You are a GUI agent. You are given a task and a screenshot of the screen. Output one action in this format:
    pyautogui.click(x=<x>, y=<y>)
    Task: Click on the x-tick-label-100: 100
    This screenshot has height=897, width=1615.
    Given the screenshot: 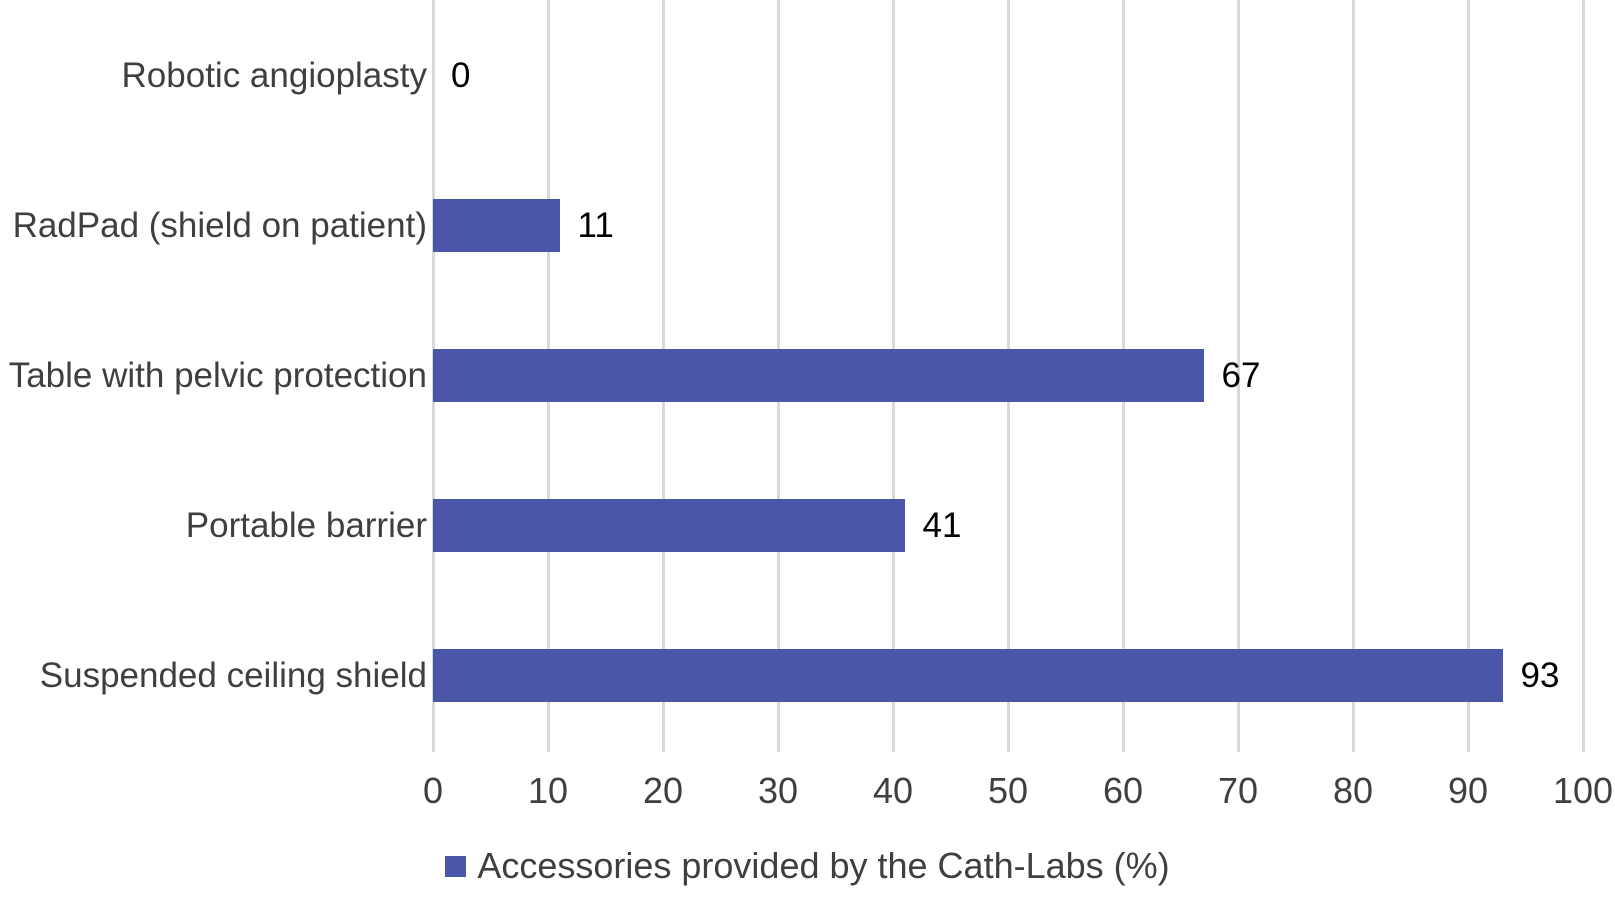 What is the action you would take?
    pyautogui.click(x=1583, y=790)
    